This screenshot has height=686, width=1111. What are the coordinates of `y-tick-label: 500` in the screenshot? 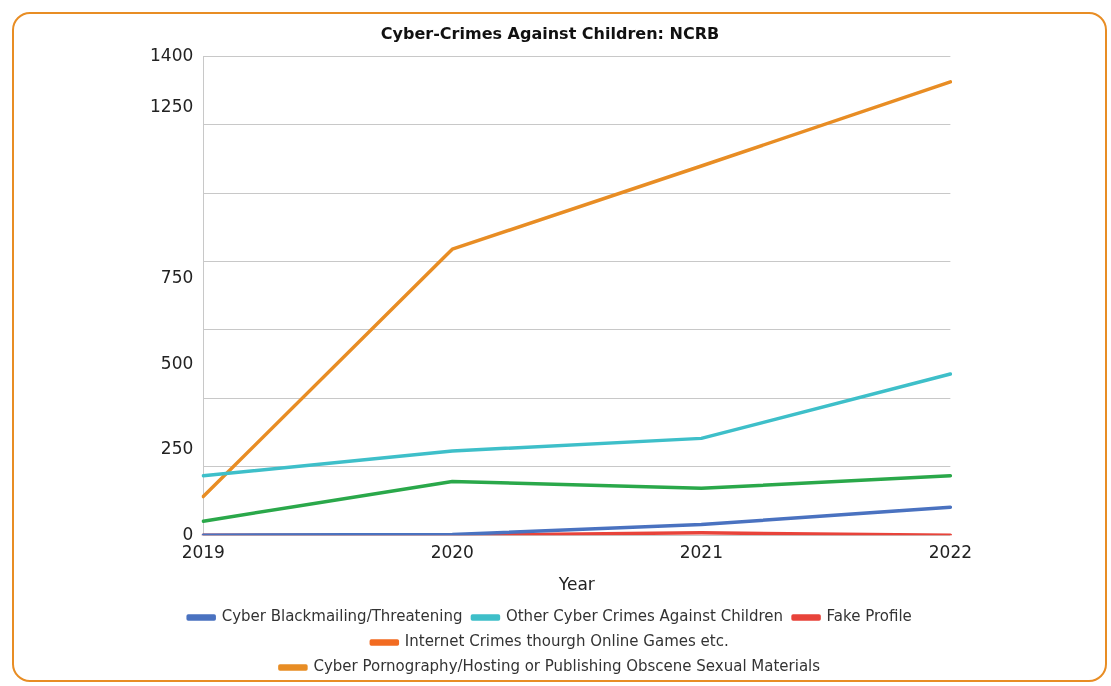 It's located at (177, 362).